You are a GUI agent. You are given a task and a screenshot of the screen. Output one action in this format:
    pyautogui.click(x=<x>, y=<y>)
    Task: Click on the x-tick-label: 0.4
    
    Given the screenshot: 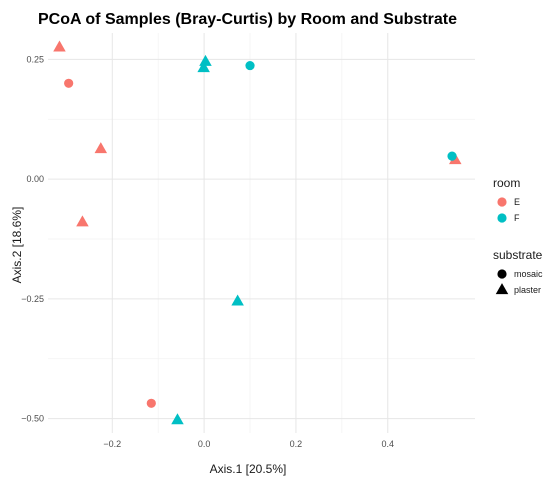 What is the action you would take?
    pyautogui.click(x=388, y=444)
    